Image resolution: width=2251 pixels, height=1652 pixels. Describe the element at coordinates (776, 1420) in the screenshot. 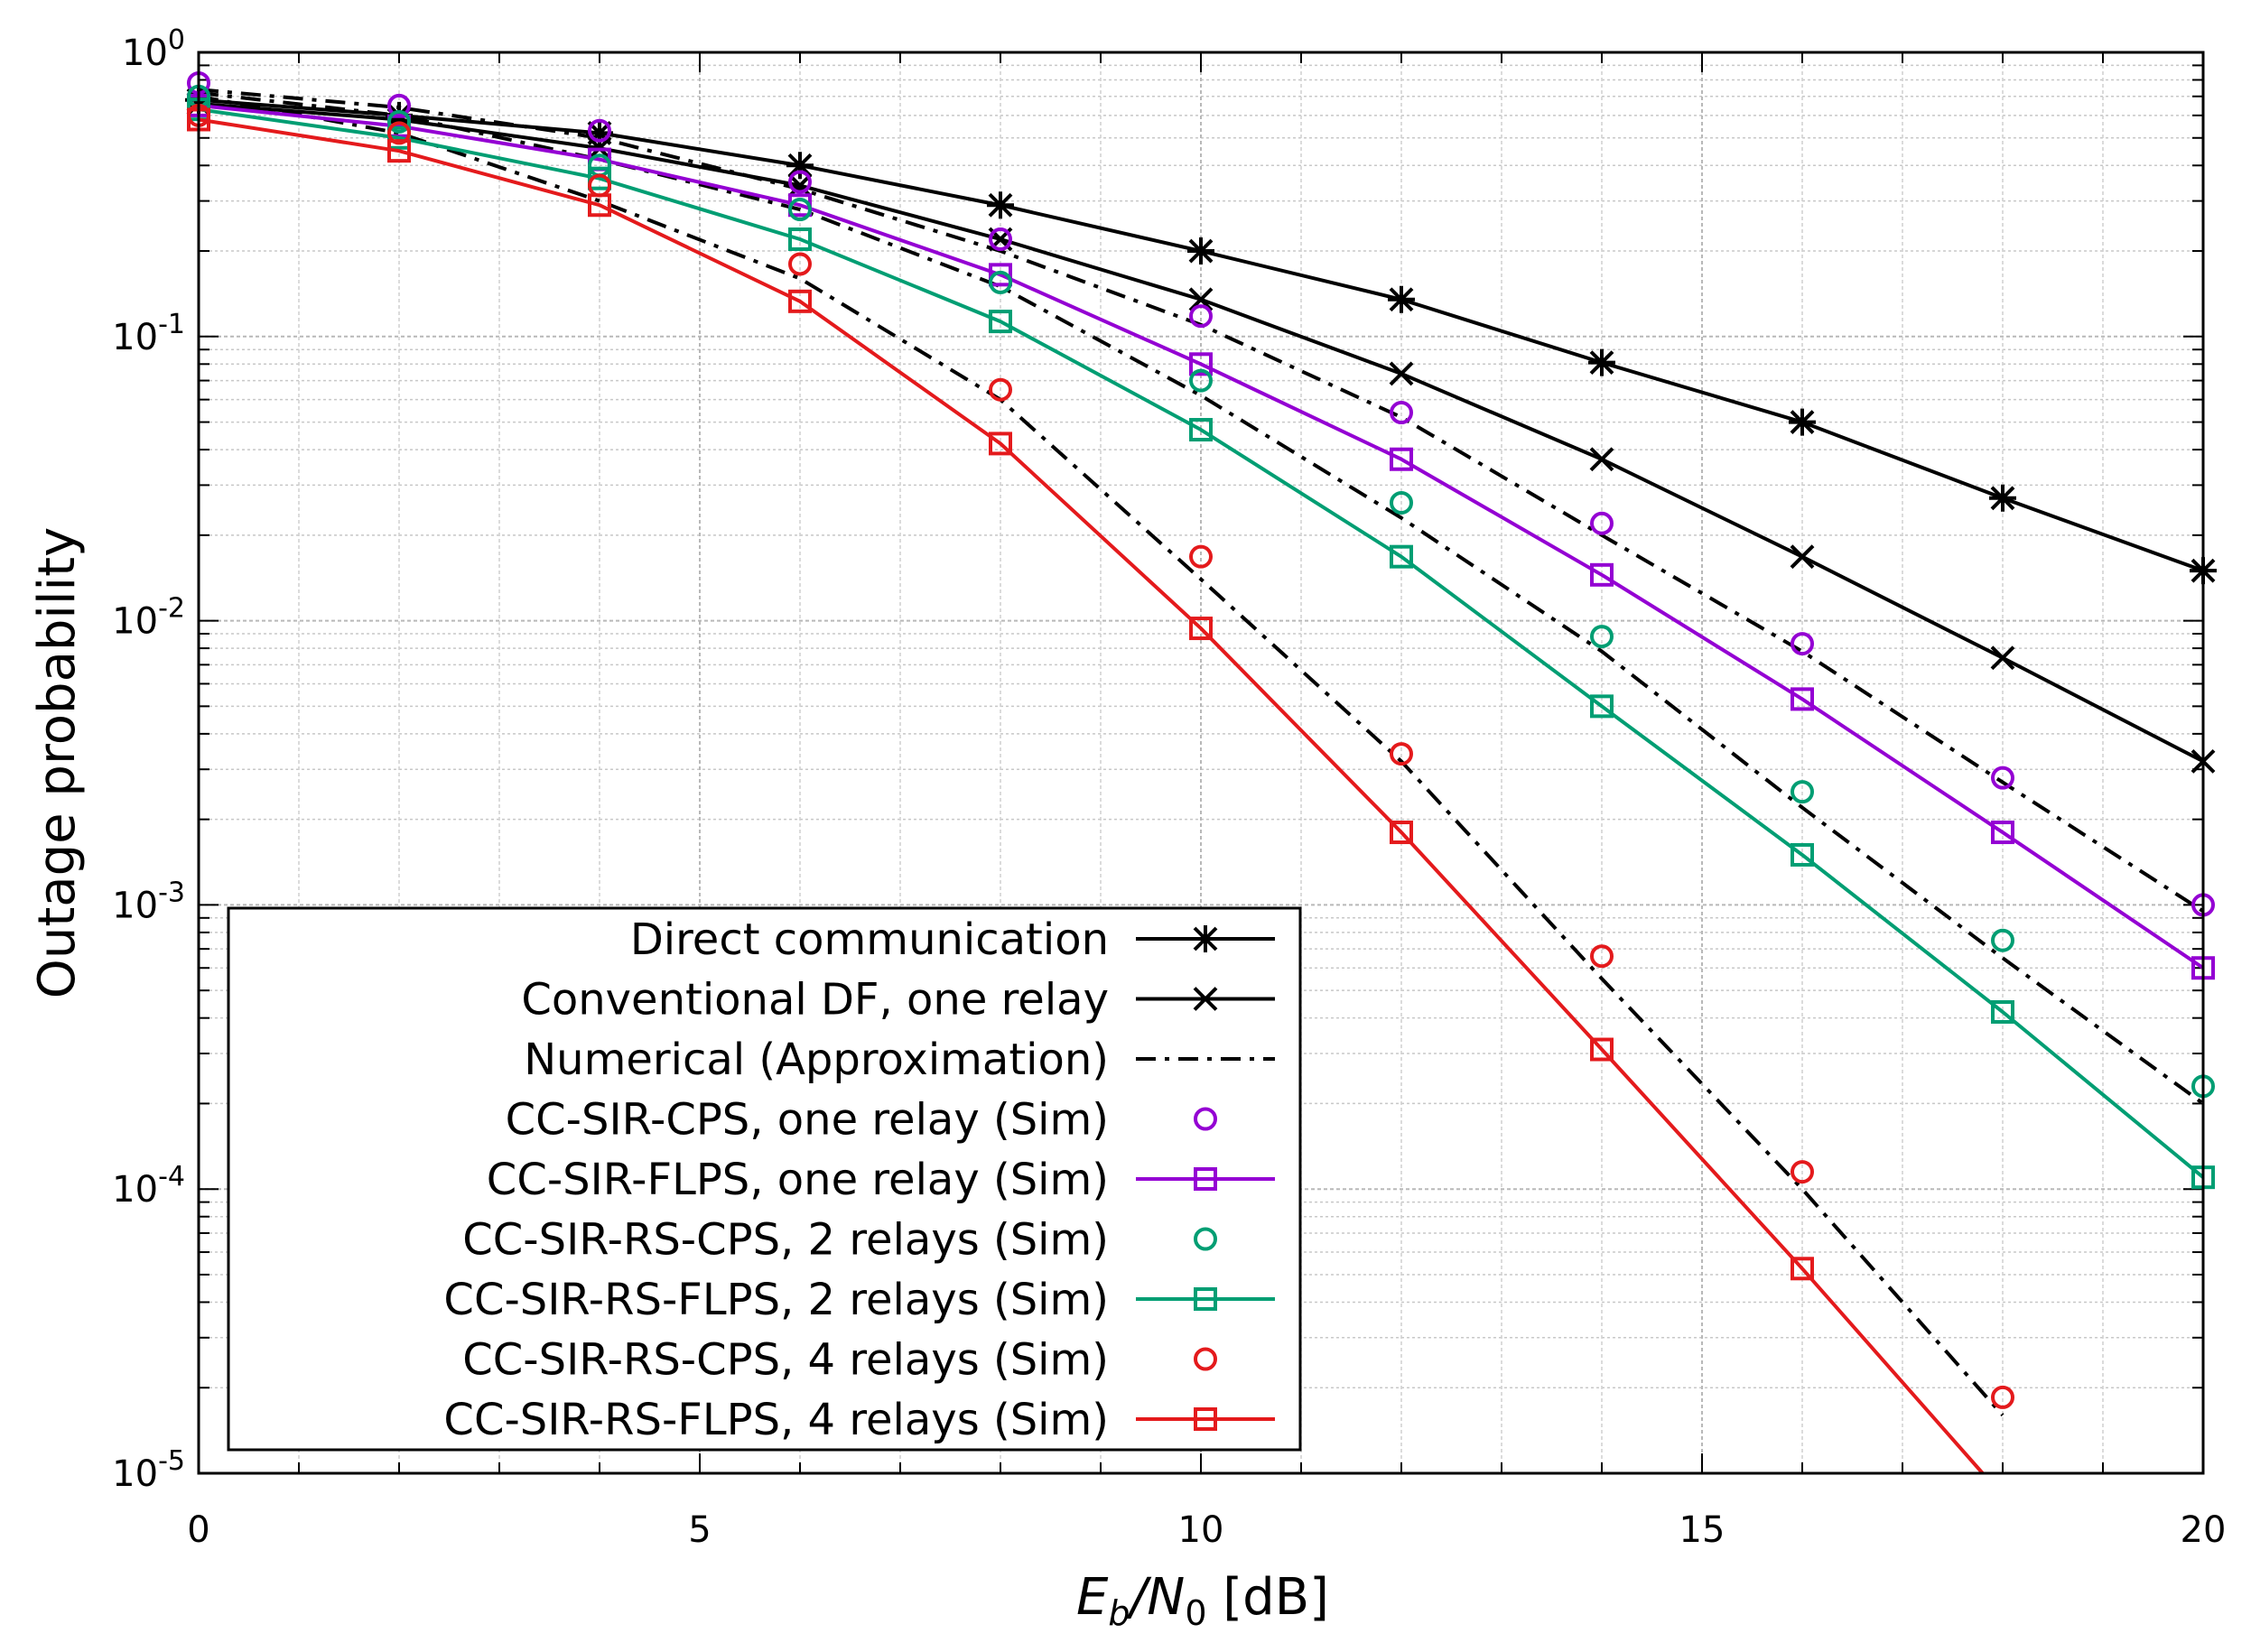

I see `legend-label: CC-SIR-RS-FLPS, 4 relays (Sim)` at that location.